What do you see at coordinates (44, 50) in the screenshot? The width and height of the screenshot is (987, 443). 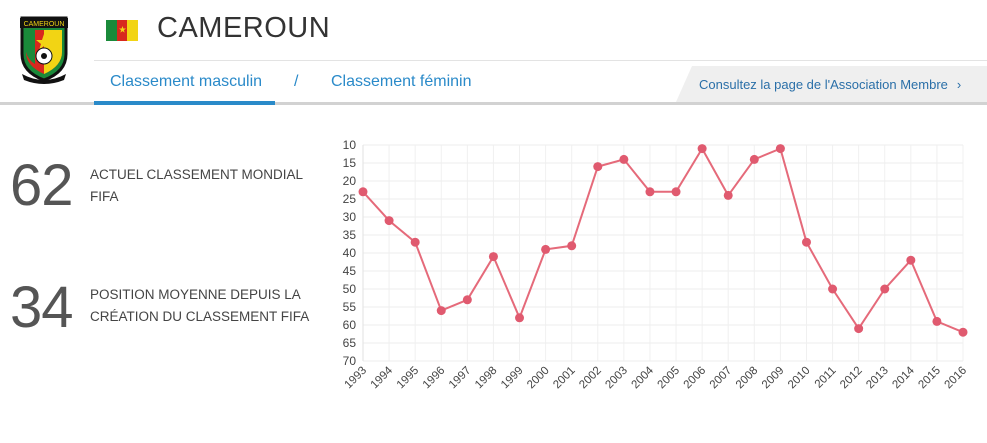 I see `federation-crest-icon: CAMEROUN` at bounding box center [44, 50].